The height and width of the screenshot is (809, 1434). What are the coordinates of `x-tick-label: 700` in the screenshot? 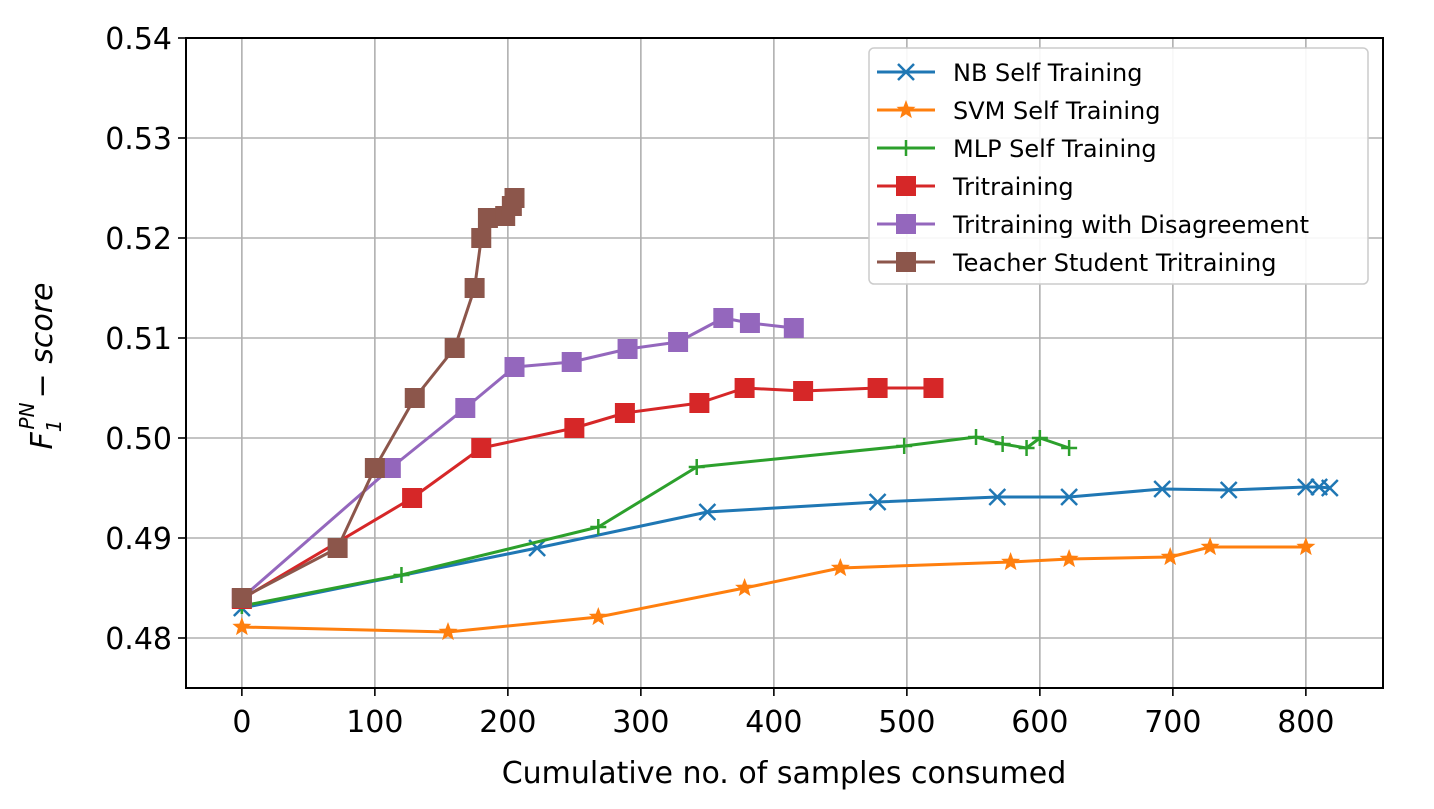 It's located at (1172, 722).